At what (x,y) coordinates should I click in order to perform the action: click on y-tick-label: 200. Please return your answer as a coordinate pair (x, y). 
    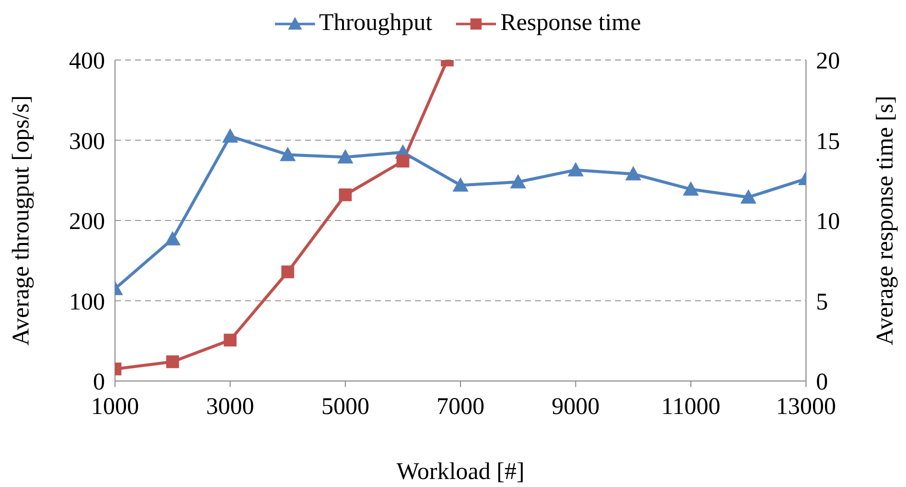
    Looking at the image, I should click on (87, 222).